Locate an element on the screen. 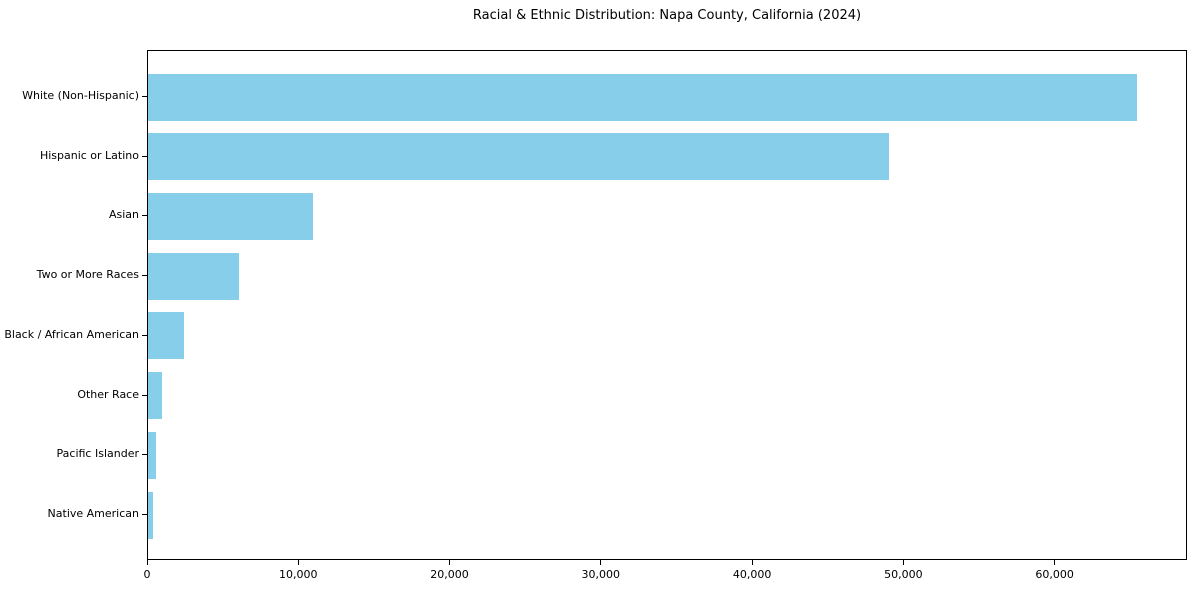 The height and width of the screenshot is (600, 1200). x-tick-label: 60,000 is located at coordinates (1054, 574).